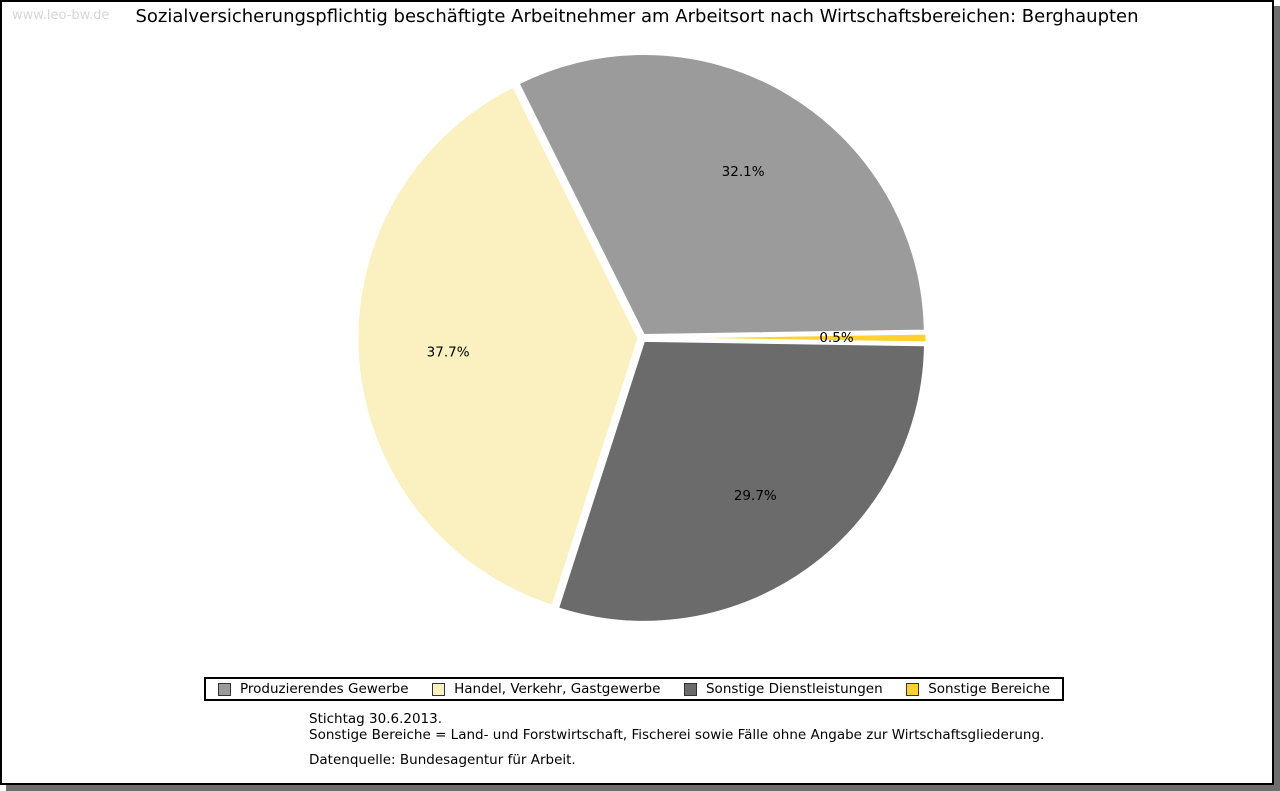 The height and width of the screenshot is (791, 1280). Describe the element at coordinates (989, 689) in the screenshot. I see `legend-label: Sonstige Bereiche` at that location.